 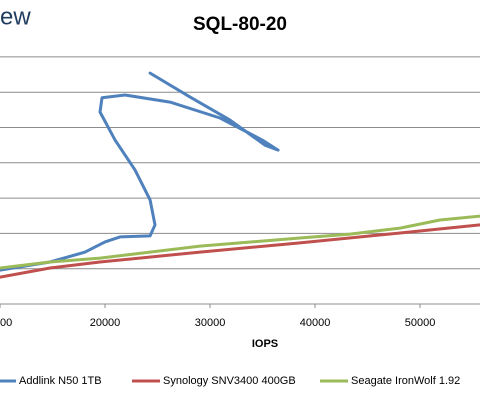 I want to click on x-tick-label: 30000, so click(x=210, y=323).